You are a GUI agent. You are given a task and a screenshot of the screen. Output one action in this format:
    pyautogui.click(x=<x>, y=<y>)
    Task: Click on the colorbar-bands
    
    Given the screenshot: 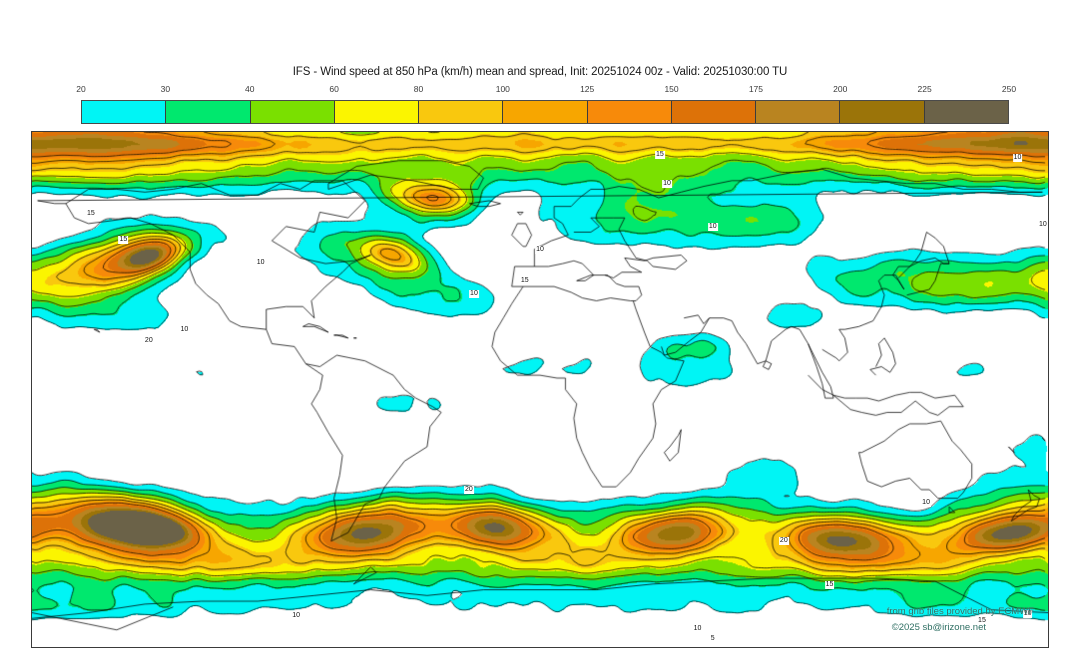 What is the action you would take?
    pyautogui.click(x=545, y=112)
    